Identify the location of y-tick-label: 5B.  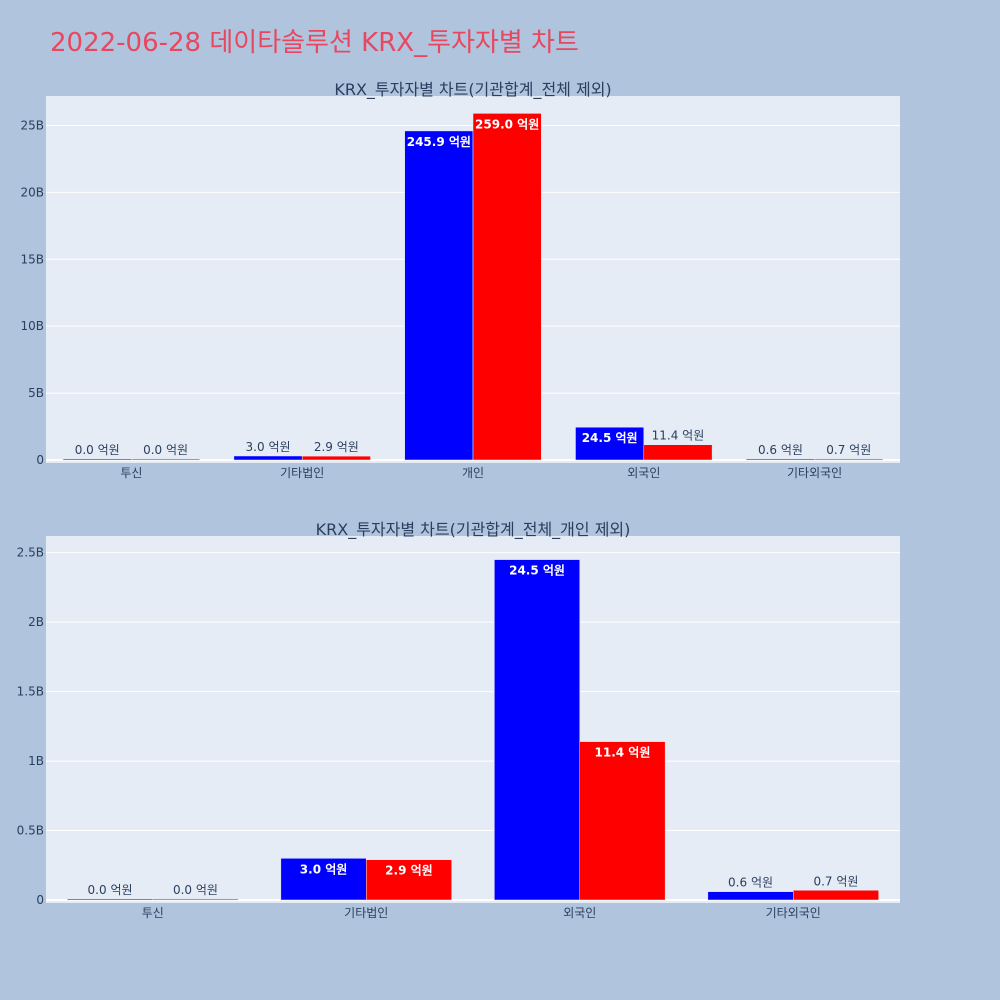
(36, 393).